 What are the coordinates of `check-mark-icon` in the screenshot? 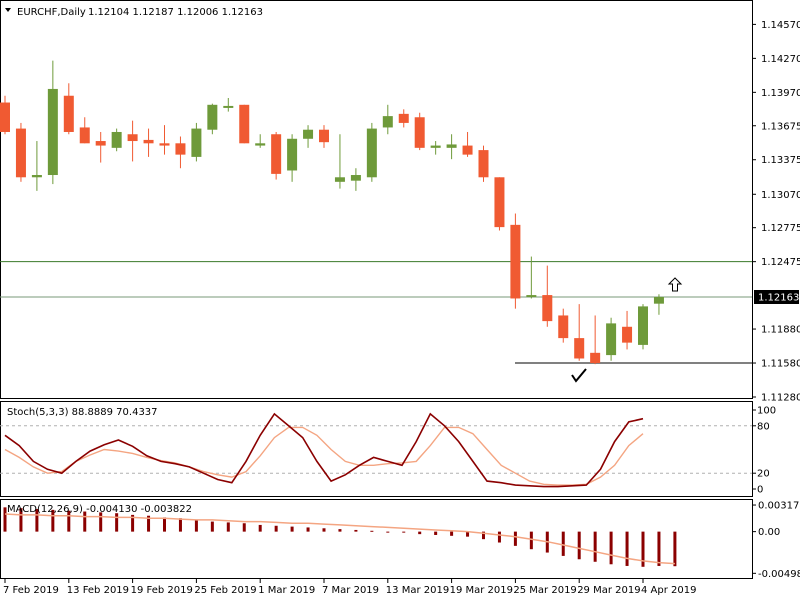 It's located at (579, 375).